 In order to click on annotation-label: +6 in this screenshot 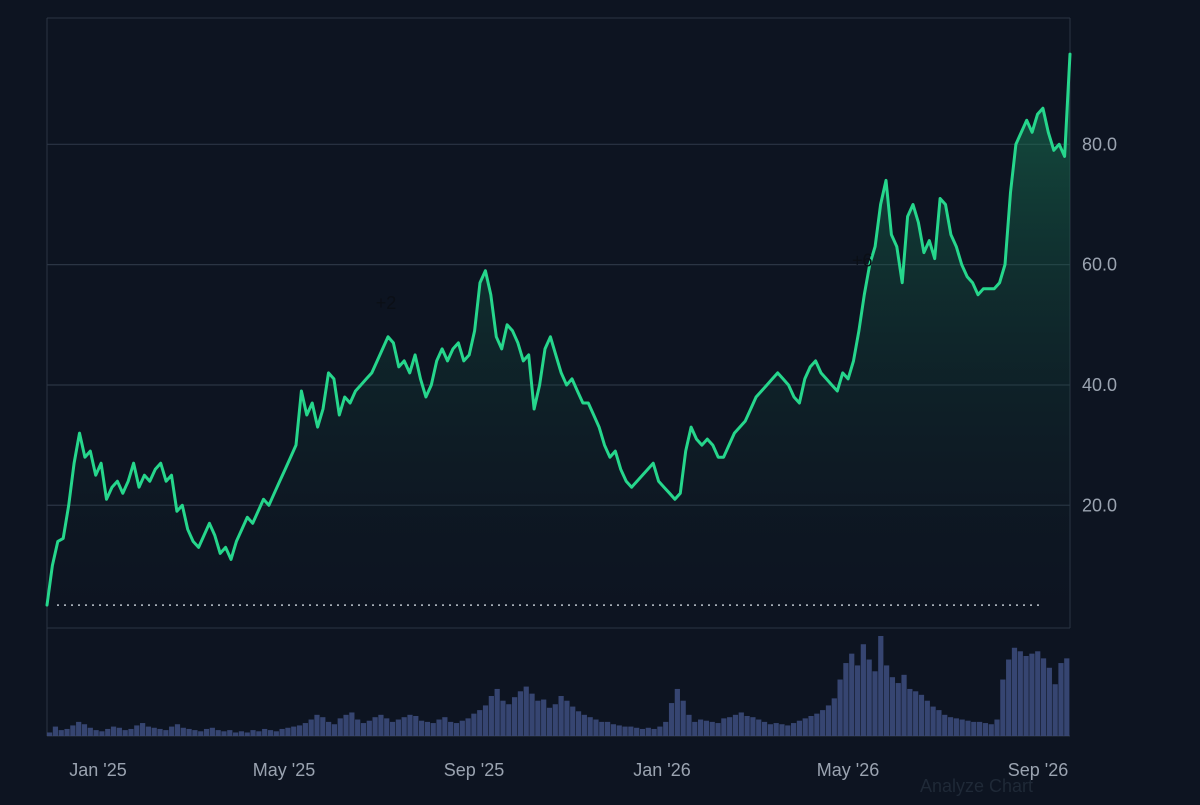, I will do `click(862, 261)`.